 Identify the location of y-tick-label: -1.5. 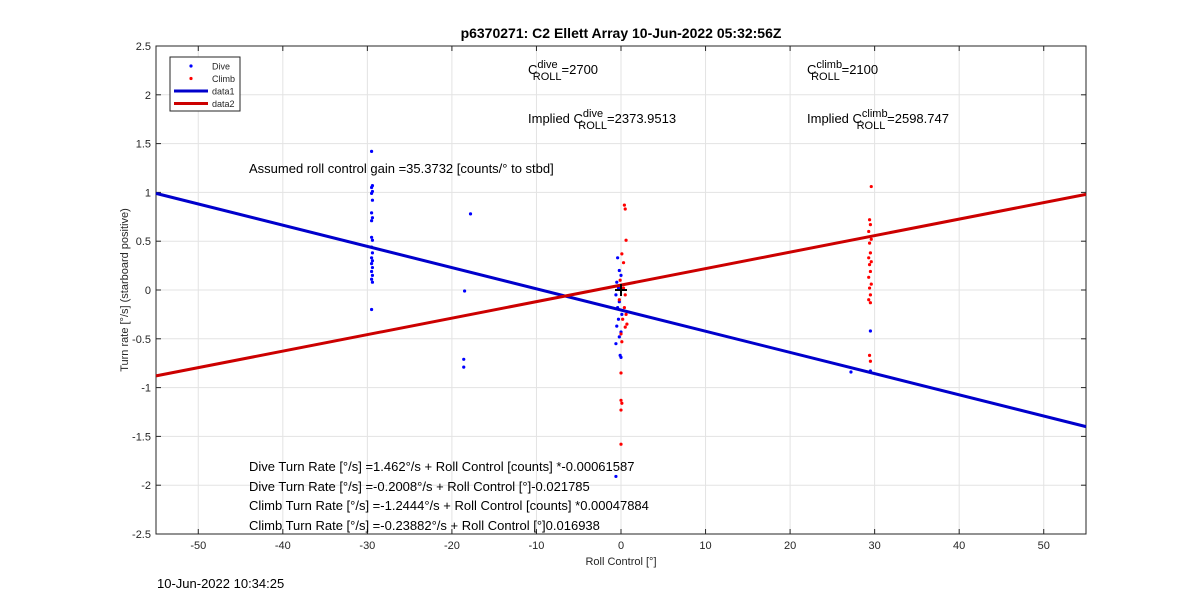
(141, 437).